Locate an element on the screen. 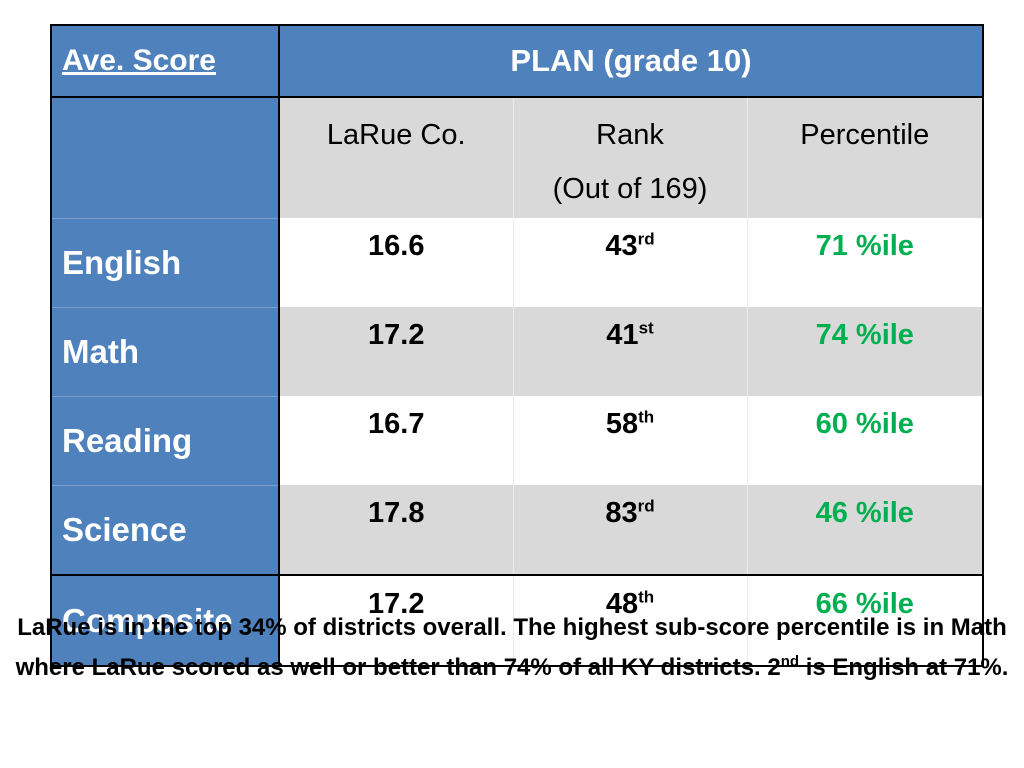 Image resolution: width=1024 pixels, height=768 pixels. table-row: Composite 17.2 48th 66 %ile is located at coordinates (517, 620).